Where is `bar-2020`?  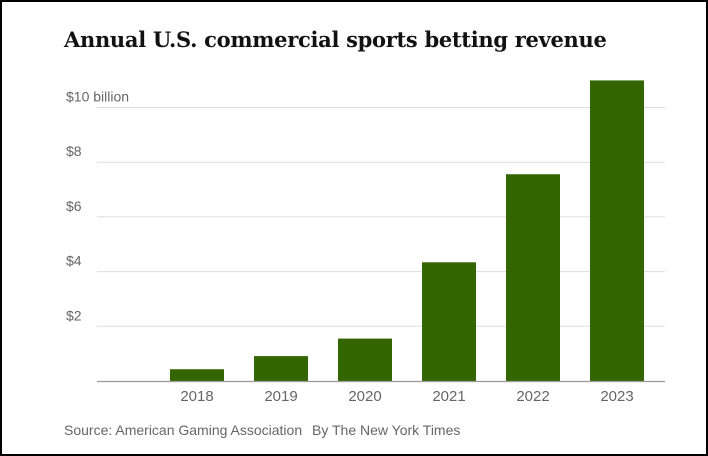 bar-2020 is located at coordinates (365, 359).